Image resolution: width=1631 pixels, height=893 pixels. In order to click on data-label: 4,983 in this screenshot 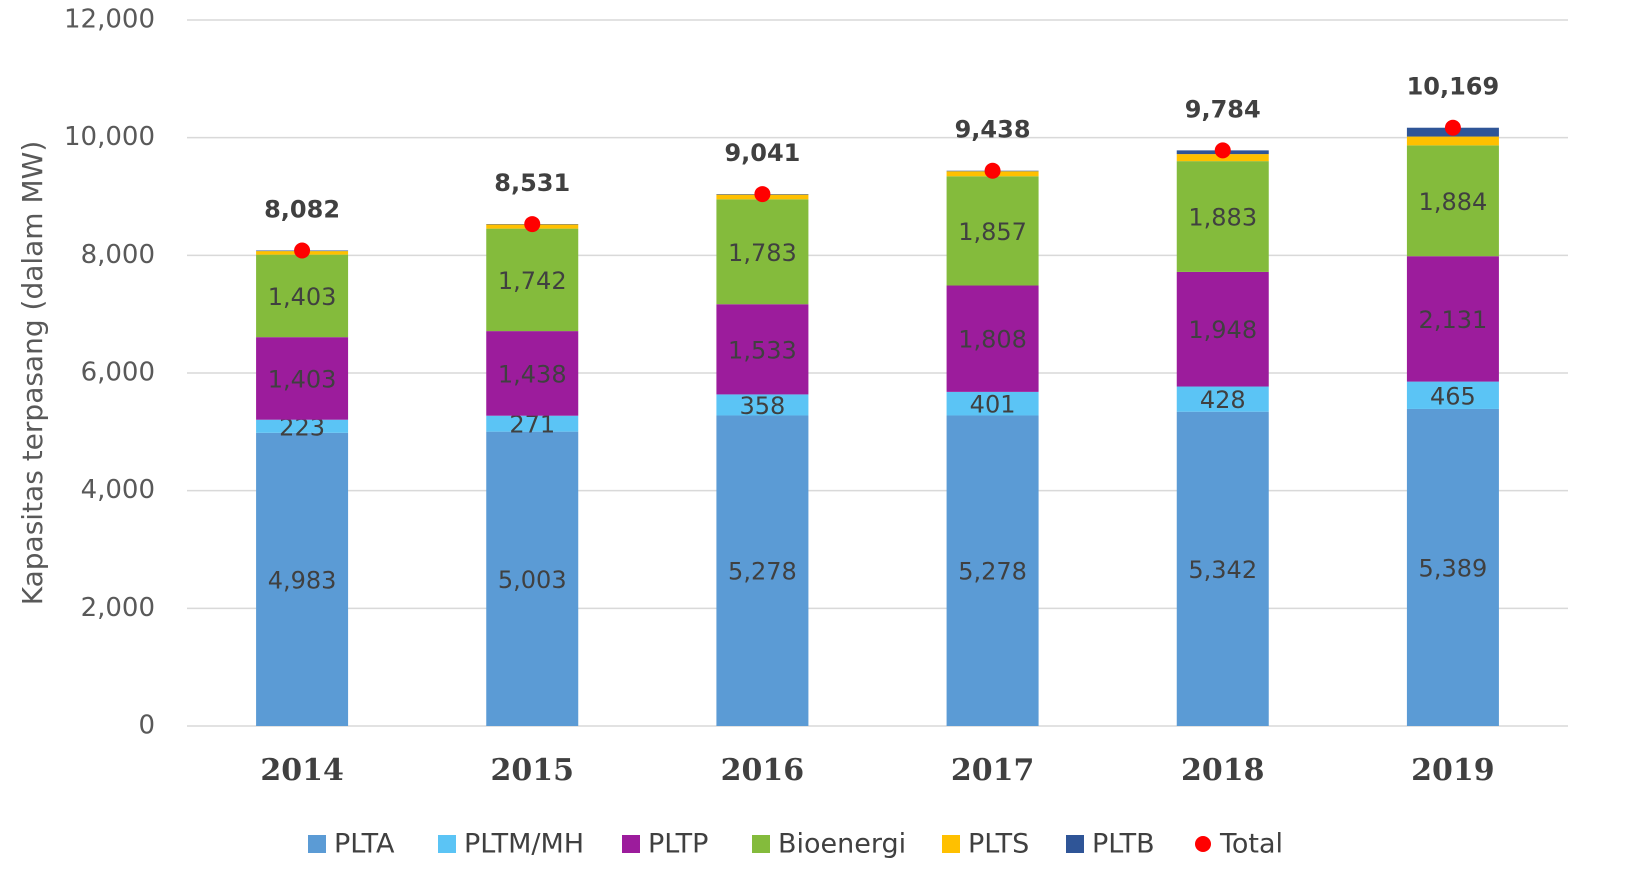, I will do `click(302, 580)`.